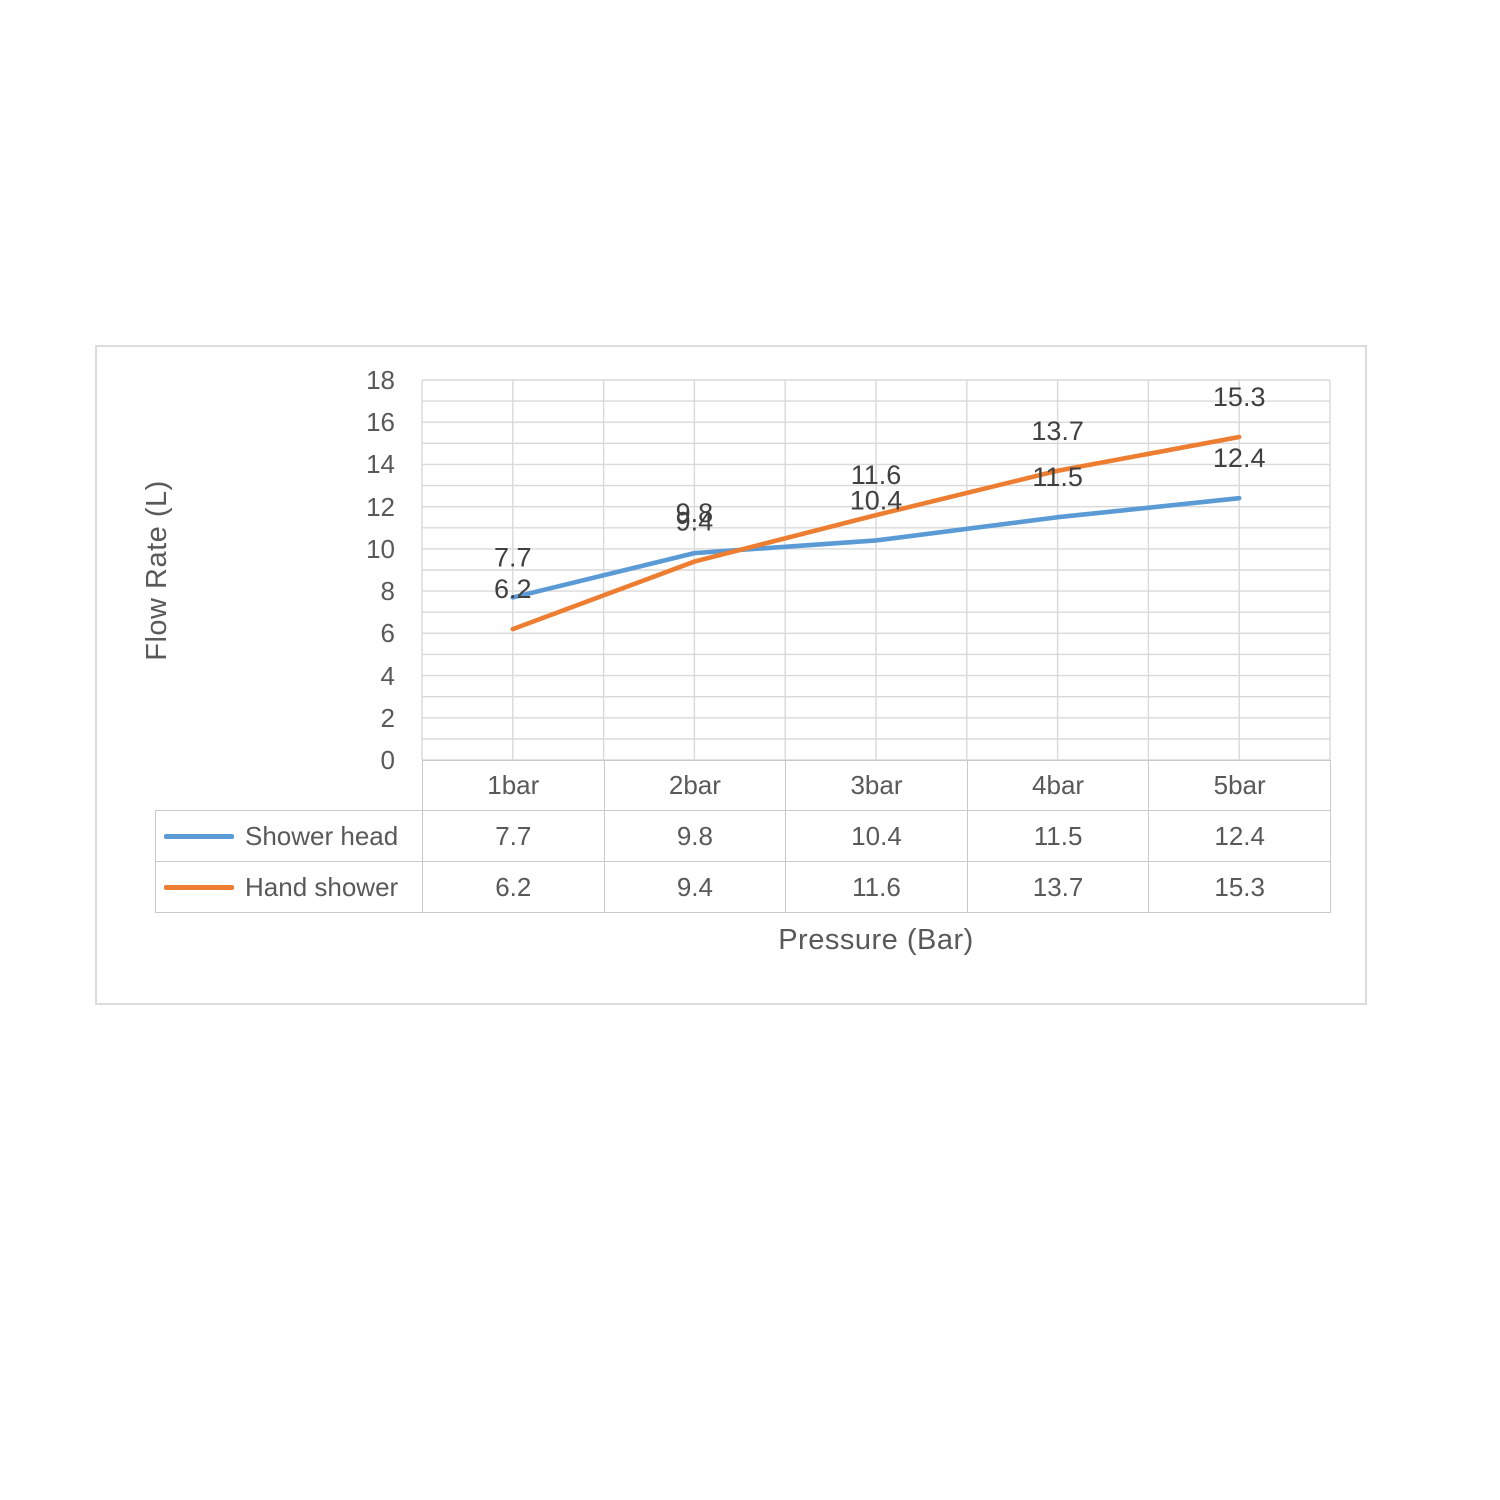 This screenshot has width=1500, height=1500. What do you see at coordinates (1057, 431) in the screenshot?
I see `data-label-hand-shower: 13.7` at bounding box center [1057, 431].